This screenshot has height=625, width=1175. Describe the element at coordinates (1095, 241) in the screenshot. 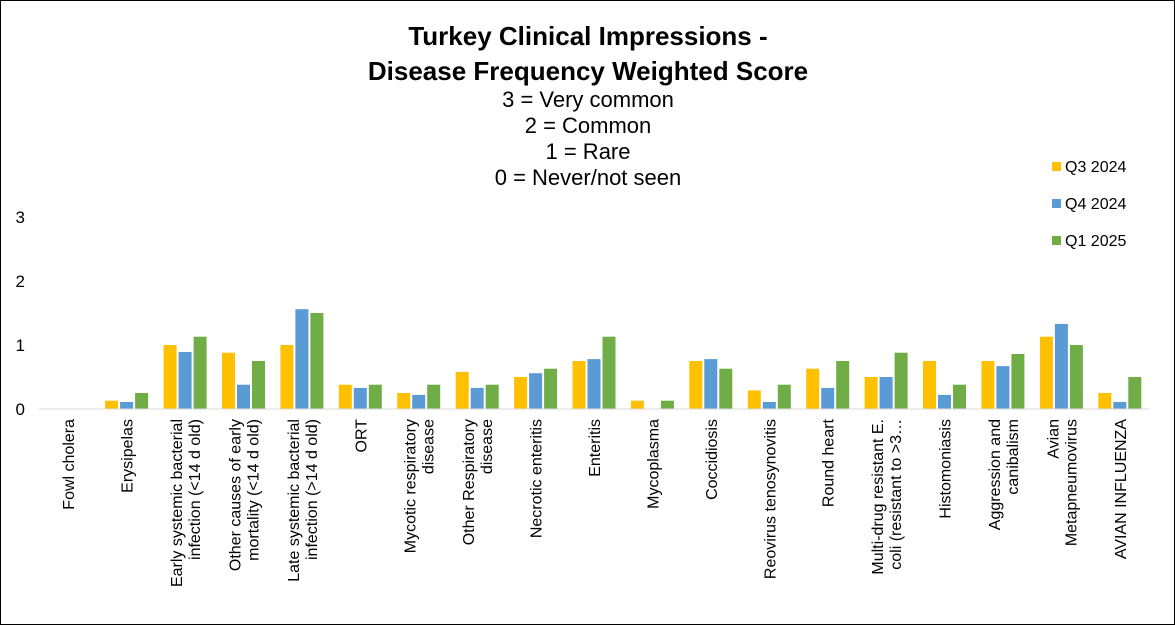

I see `legend-label: Q1 2025` at that location.